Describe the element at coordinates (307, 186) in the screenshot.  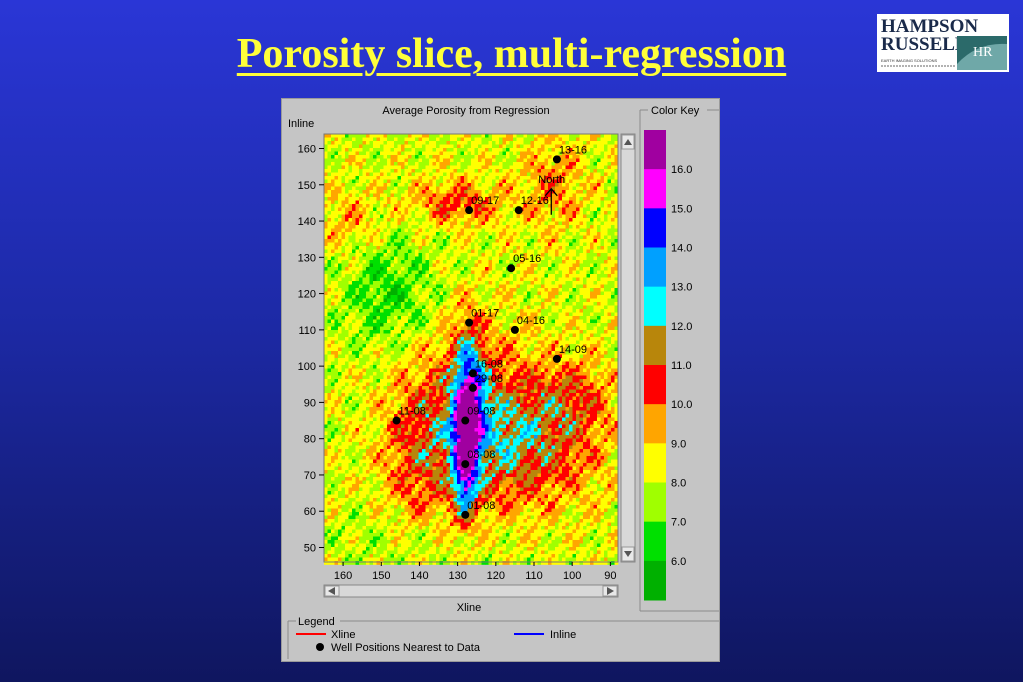
I see `y-tick-label: 150` at that location.